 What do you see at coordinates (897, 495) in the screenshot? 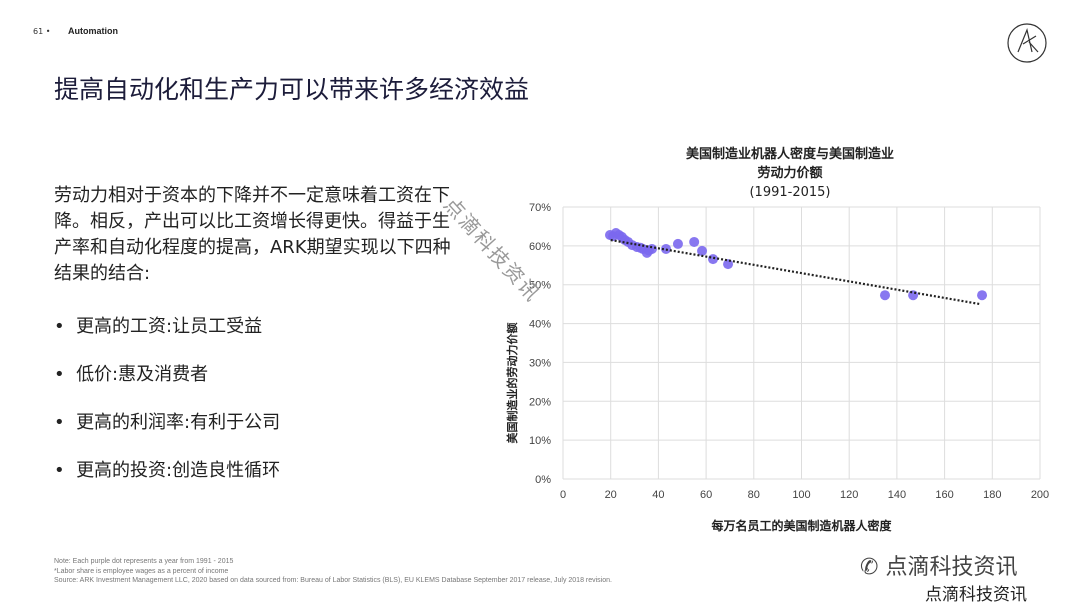
I see `x-tick-label: 140` at bounding box center [897, 495].